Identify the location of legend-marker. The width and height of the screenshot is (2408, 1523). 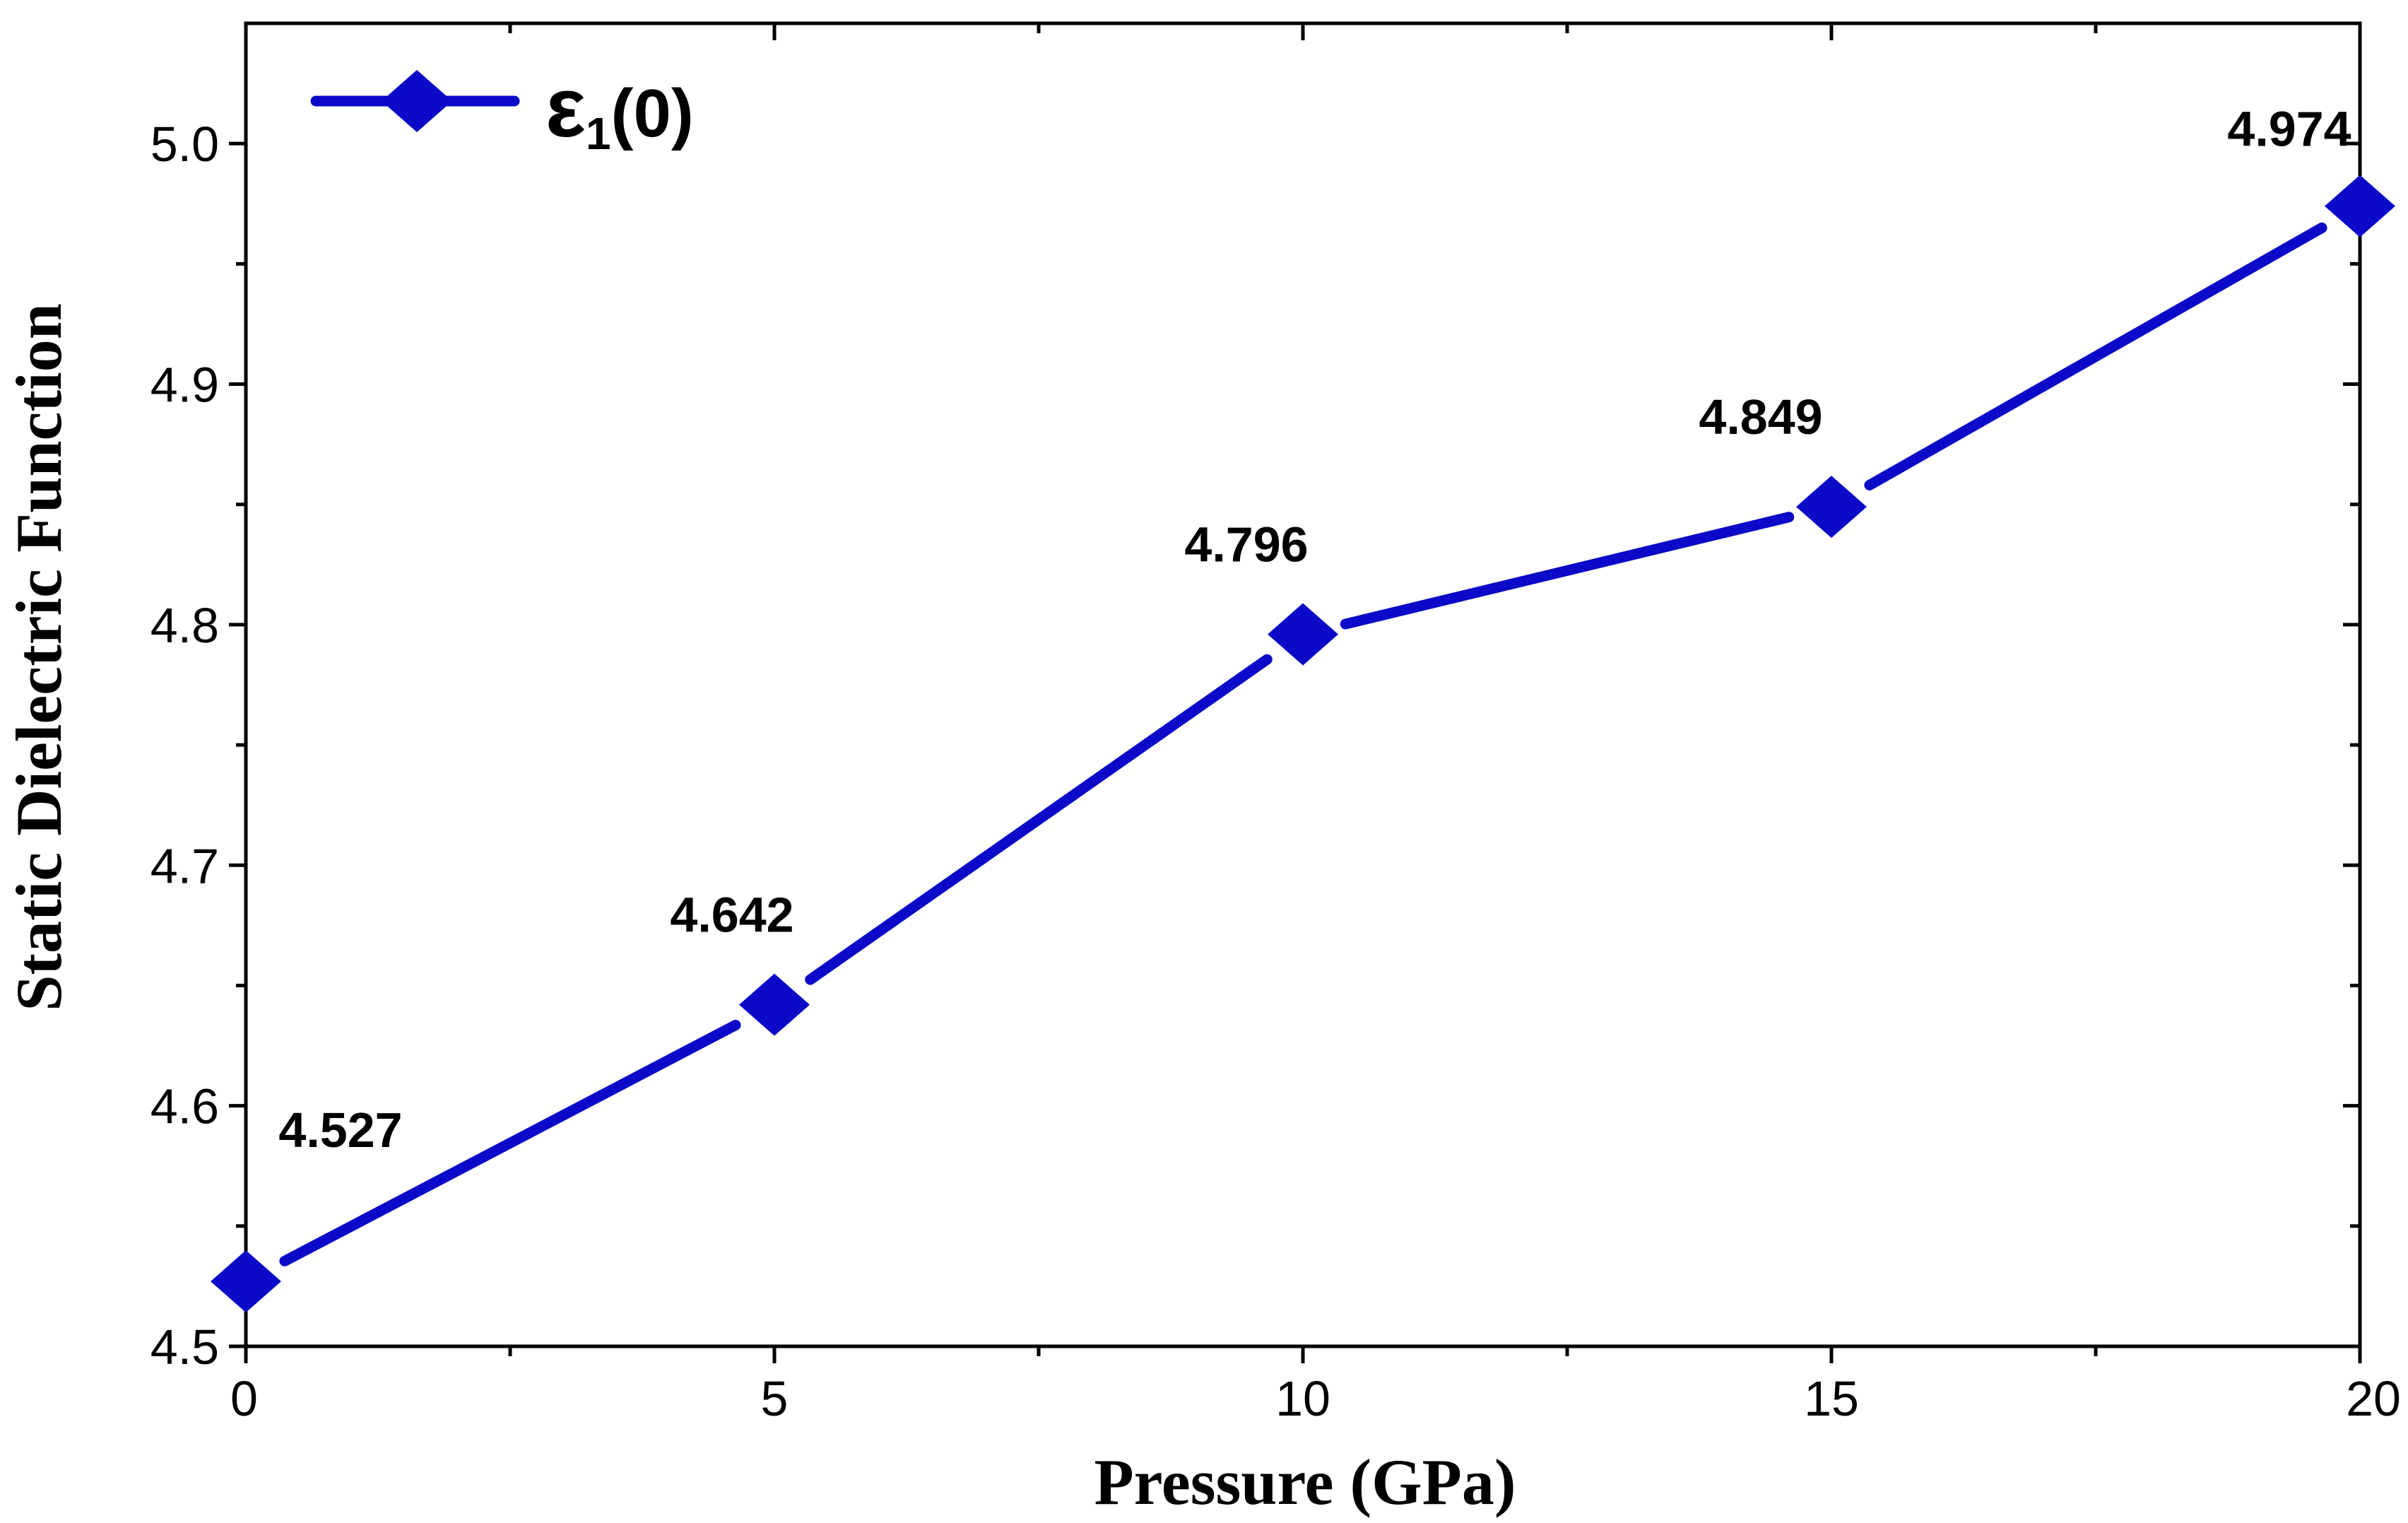
(417, 101).